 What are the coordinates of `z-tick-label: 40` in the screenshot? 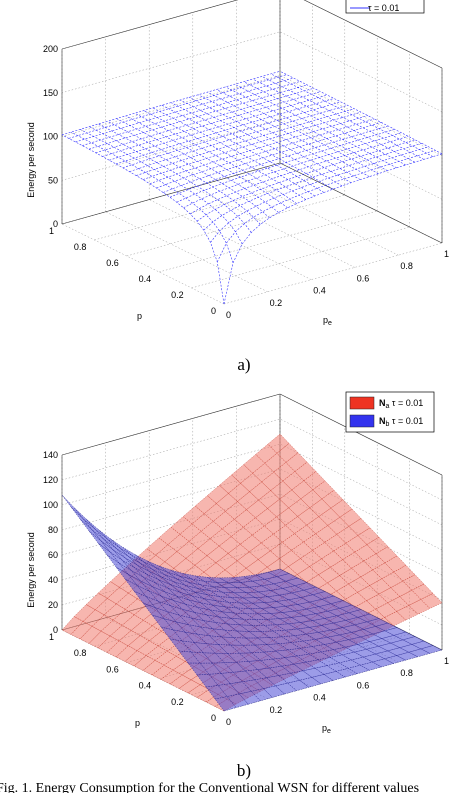 It's located at (53, 580).